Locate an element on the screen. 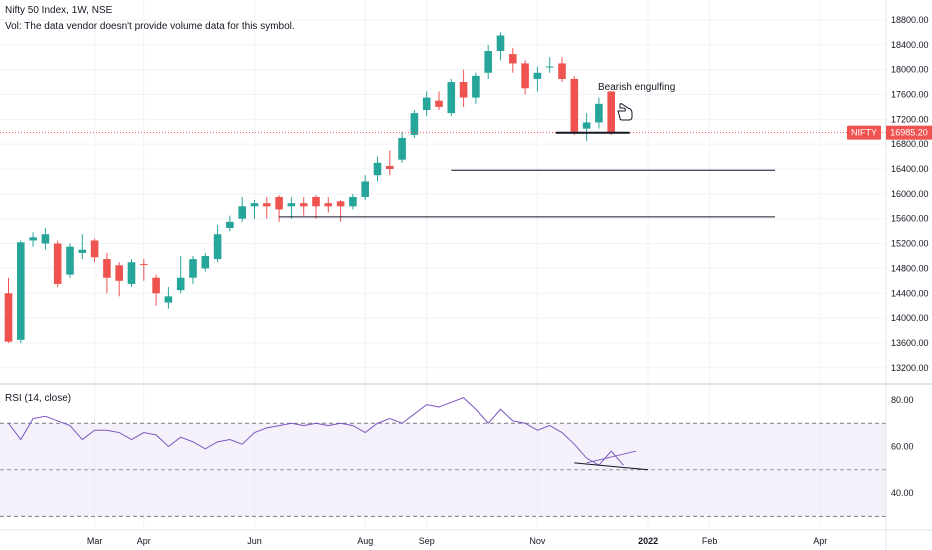 The width and height of the screenshot is (932, 550). last-price-badge: NIFTY 16985.20 is located at coordinates (889, 132).